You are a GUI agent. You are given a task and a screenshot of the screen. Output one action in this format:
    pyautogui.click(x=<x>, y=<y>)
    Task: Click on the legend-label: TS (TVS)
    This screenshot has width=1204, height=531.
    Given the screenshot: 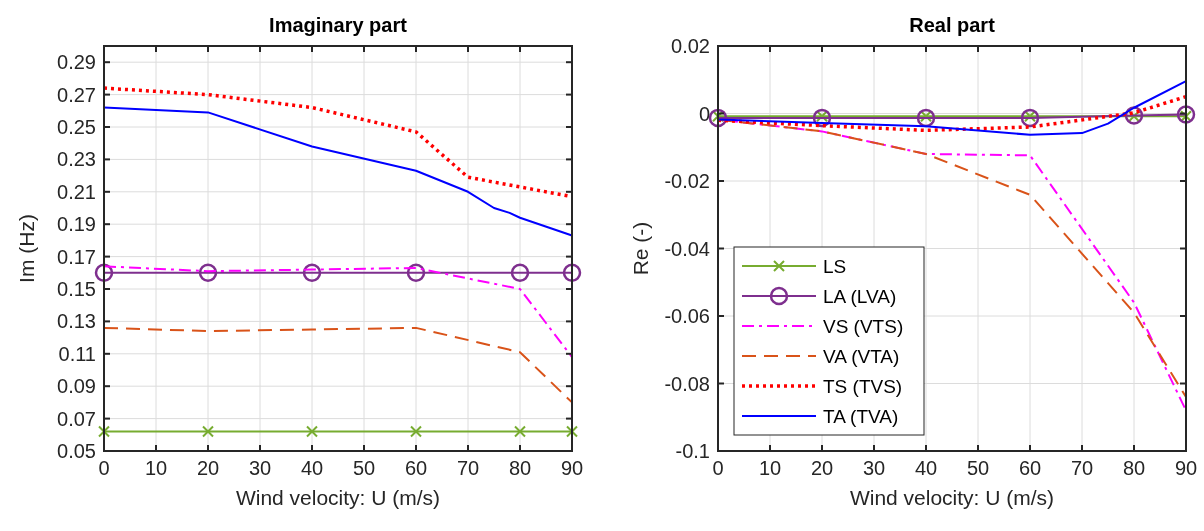 What is the action you would take?
    pyautogui.click(x=863, y=386)
    